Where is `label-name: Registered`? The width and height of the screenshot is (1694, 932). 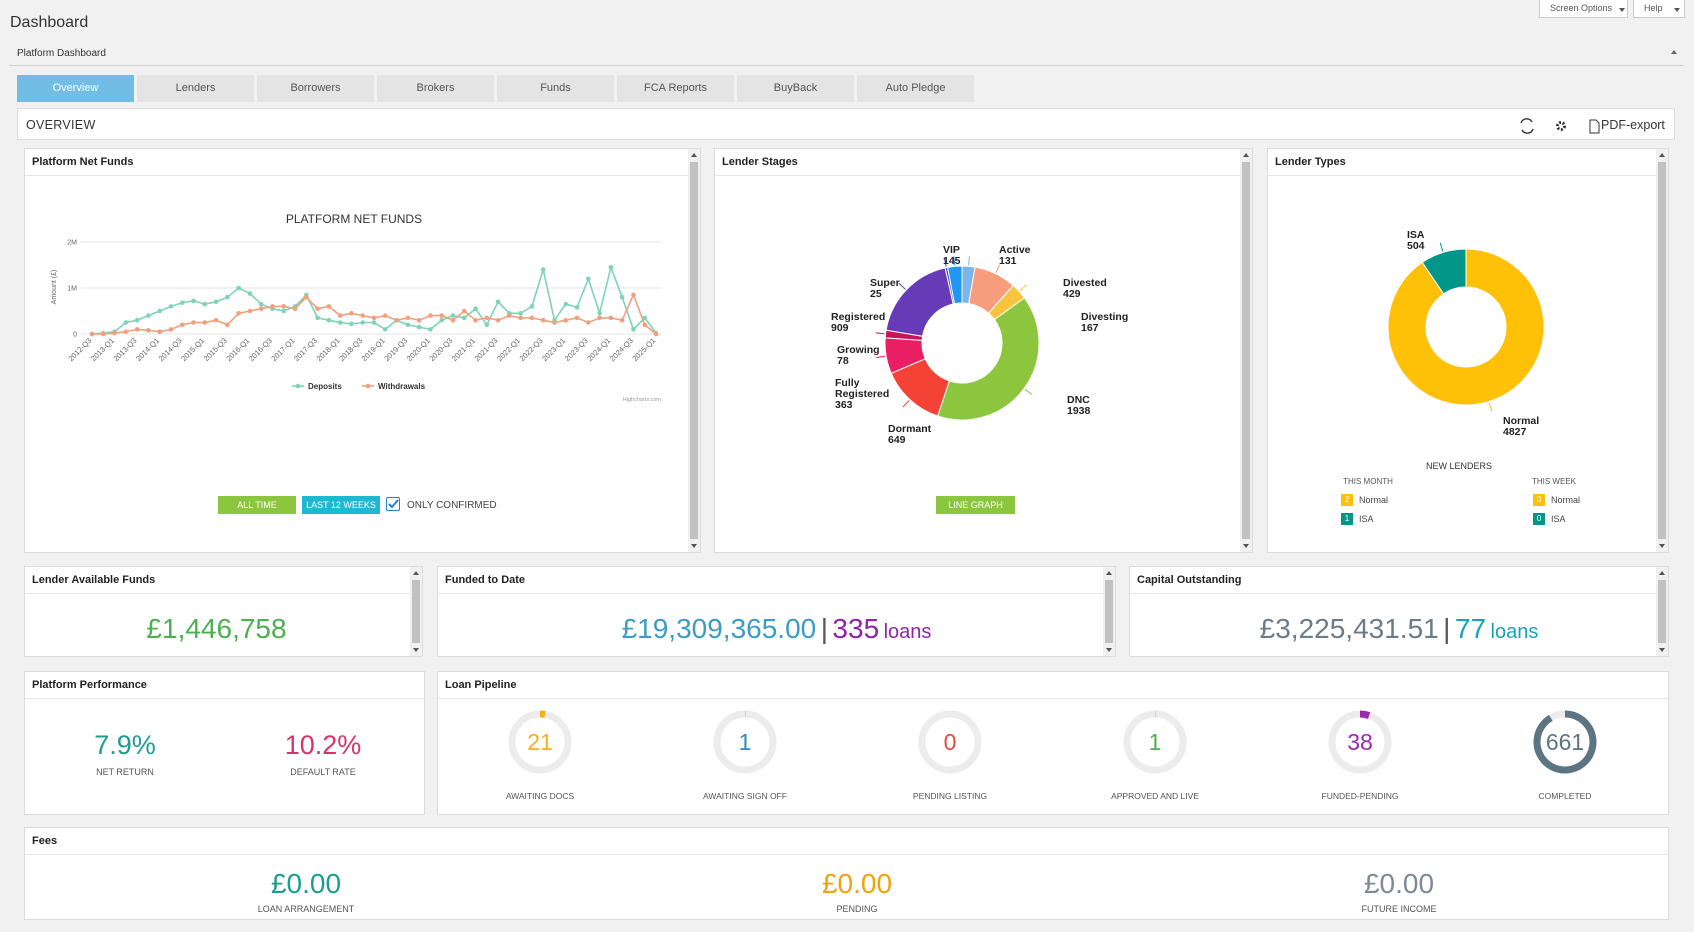
label-name: Registered is located at coordinates (858, 317).